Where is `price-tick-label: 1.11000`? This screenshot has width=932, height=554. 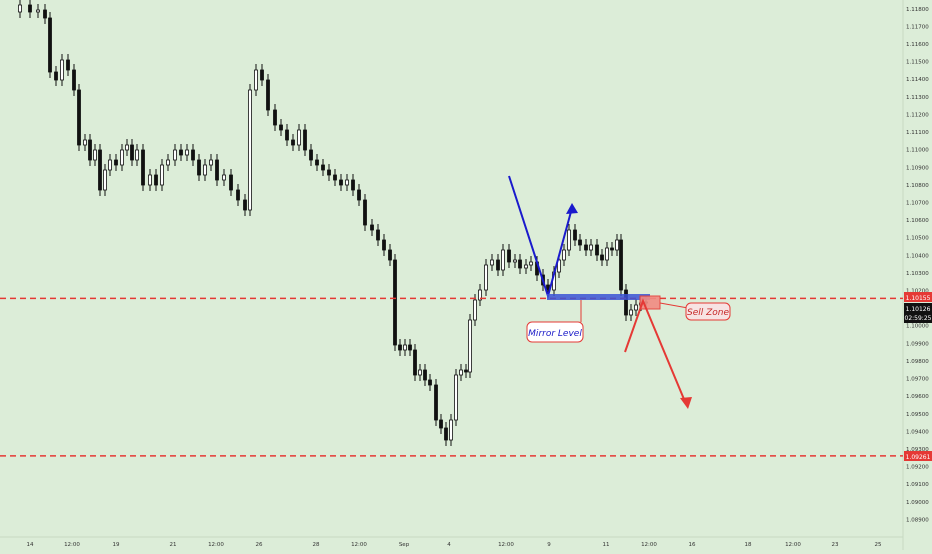 price-tick-label: 1.11000 is located at coordinates (917, 151).